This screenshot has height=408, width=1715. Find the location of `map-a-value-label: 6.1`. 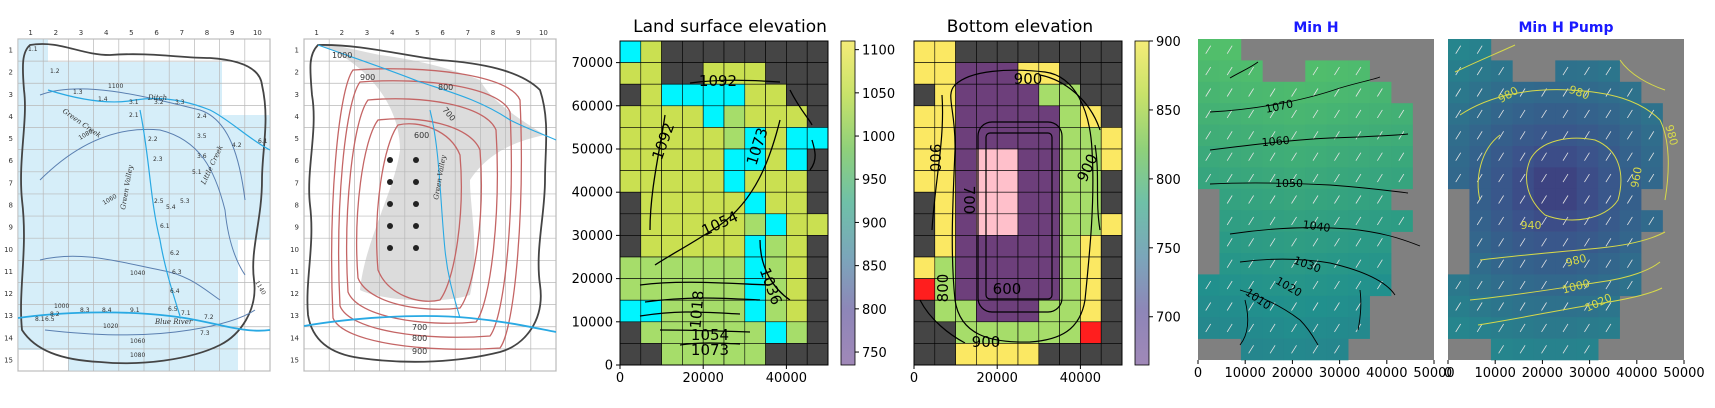

map-a-value-label: 6.1 is located at coordinates (165, 226).